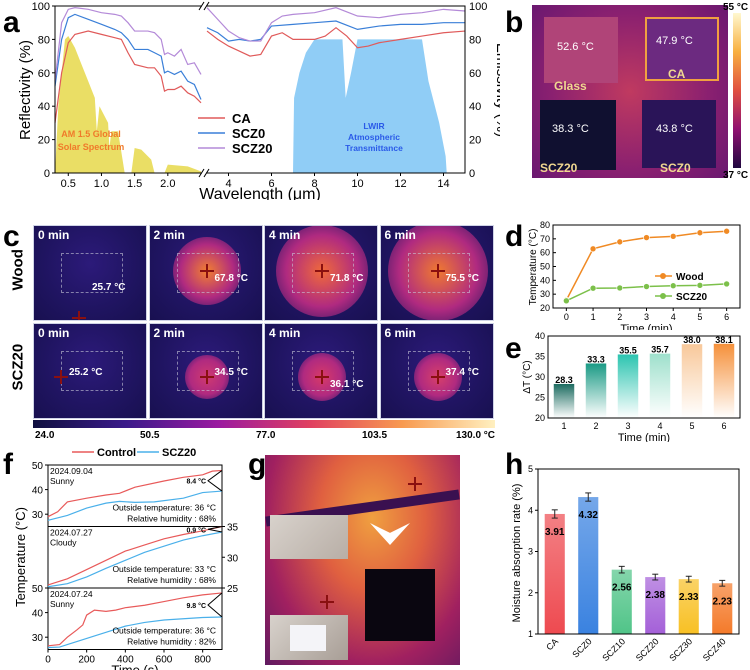 Image resolution: width=750 pixels, height=670 pixels. I want to click on ytick-label-left: 80, so click(44, 40).